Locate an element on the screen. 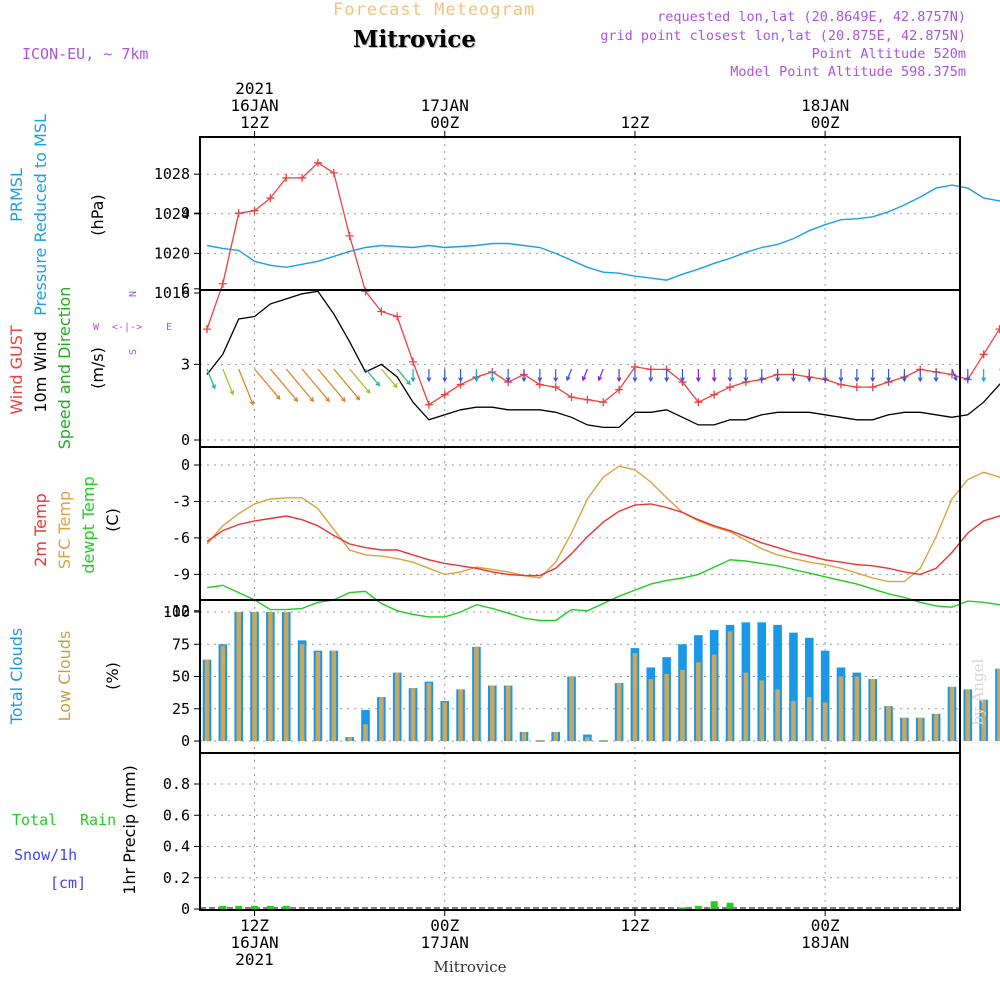 This screenshot has height=1000, width=1000. y-tick-label: 0.8 is located at coordinates (176, 784).